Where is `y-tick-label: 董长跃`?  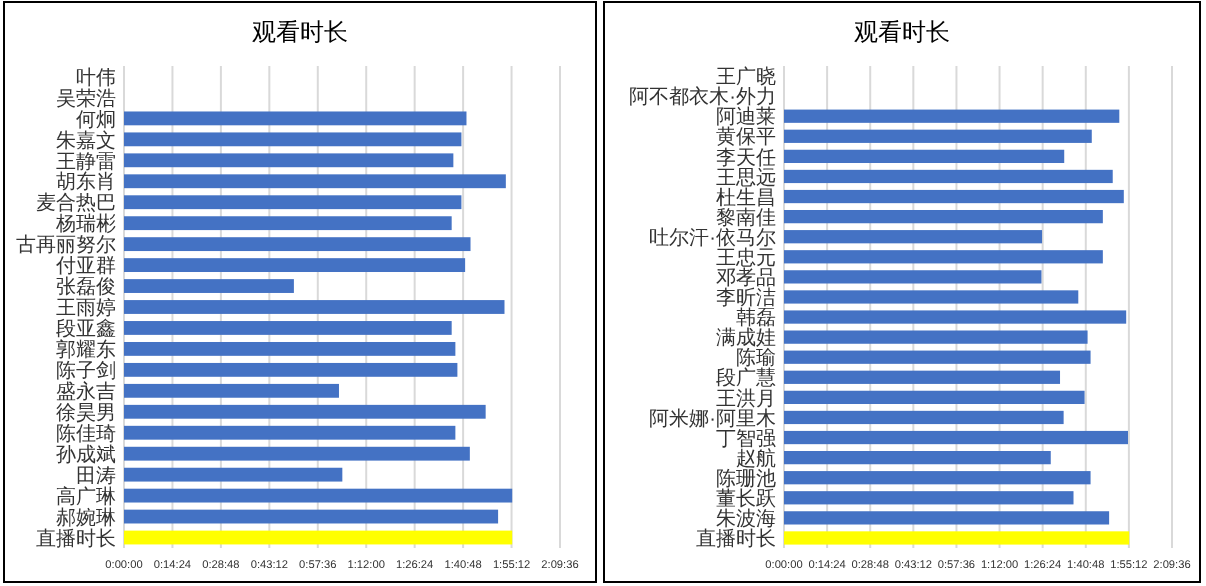
y-tick-label: 董长跃 is located at coordinates (746, 498).